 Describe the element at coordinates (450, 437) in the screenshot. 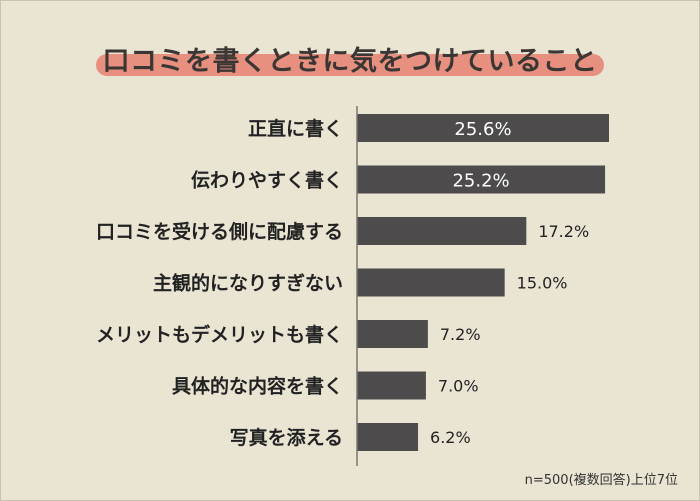

I see `value-label-6: 6.2%` at that location.